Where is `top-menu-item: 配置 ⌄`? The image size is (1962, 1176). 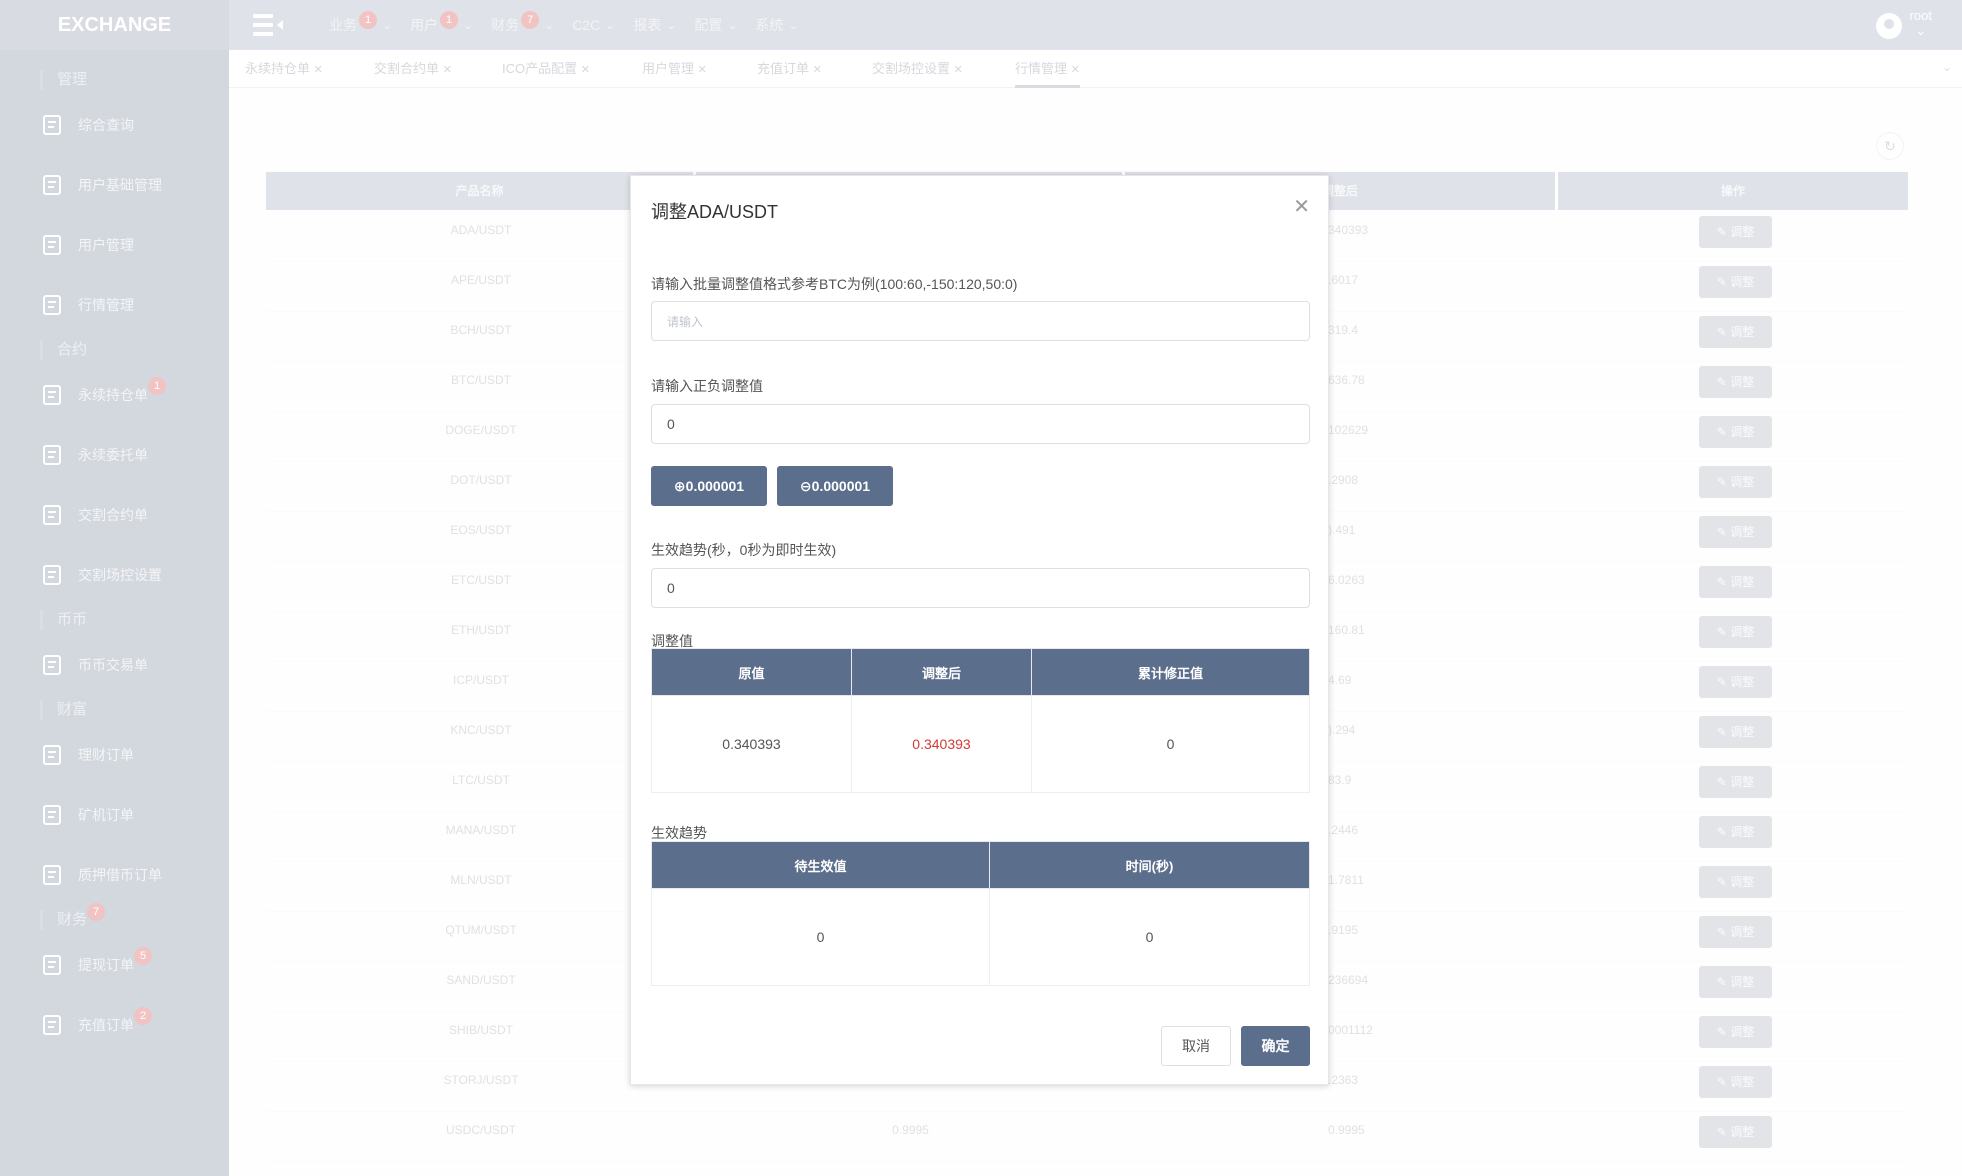 top-menu-item: 配置 ⌄ is located at coordinates (715, 25).